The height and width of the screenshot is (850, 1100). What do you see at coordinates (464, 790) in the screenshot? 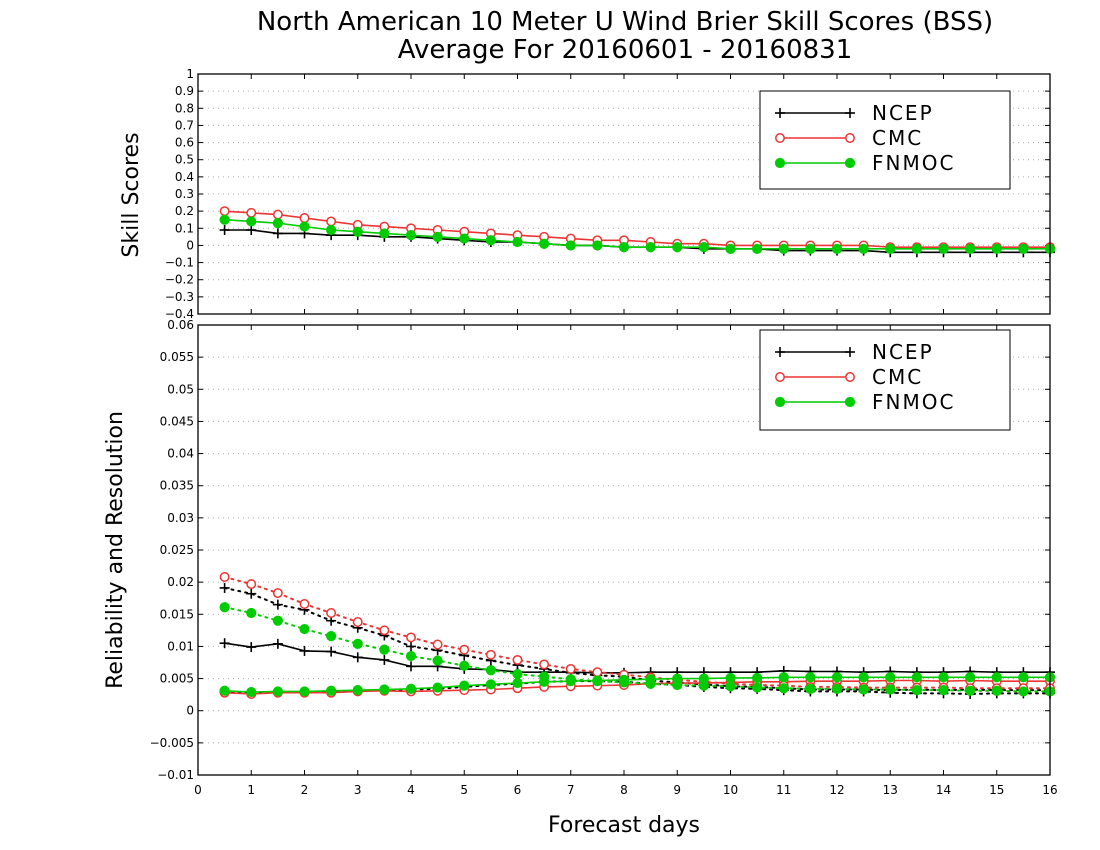
I see `x-tick-label: 5` at bounding box center [464, 790].